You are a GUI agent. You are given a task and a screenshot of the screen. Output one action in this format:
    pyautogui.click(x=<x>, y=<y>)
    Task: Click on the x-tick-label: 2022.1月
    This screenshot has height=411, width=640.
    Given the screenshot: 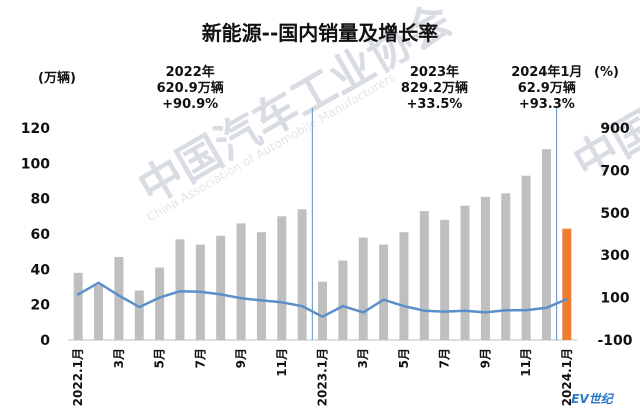 What is the action you would take?
    pyautogui.click(x=78, y=377)
    